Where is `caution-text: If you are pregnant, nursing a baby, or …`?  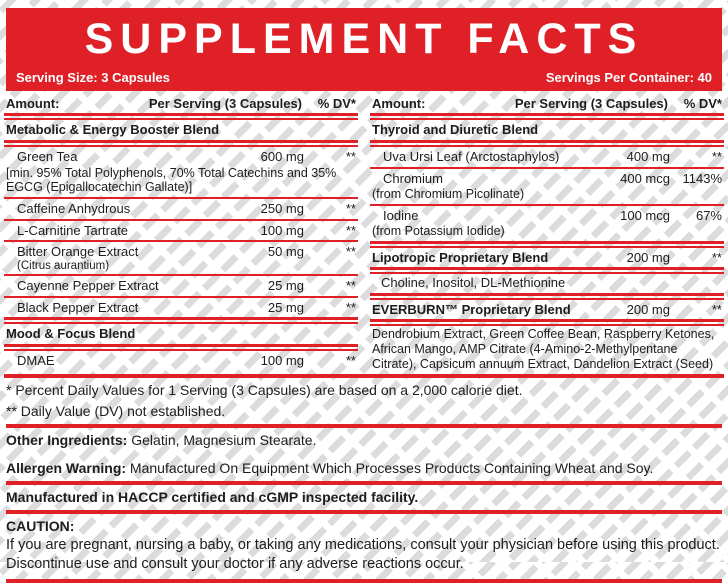 caution-text: If you are pregnant, nursing a baby, or … is located at coordinates (363, 555).